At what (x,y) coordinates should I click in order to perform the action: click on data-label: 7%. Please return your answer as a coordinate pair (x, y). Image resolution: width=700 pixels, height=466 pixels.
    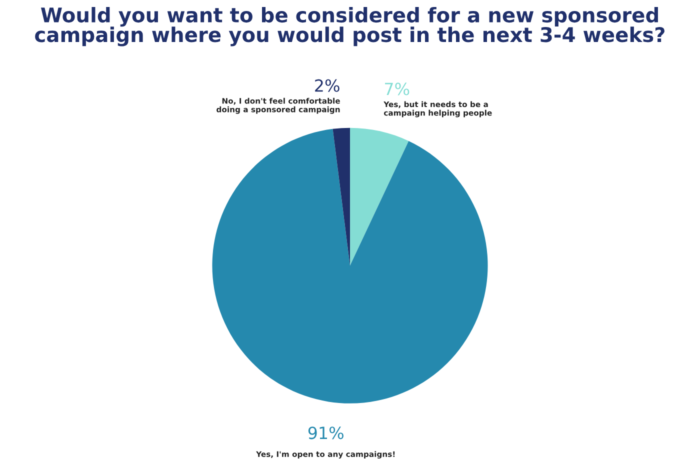
    Looking at the image, I should click on (397, 89).